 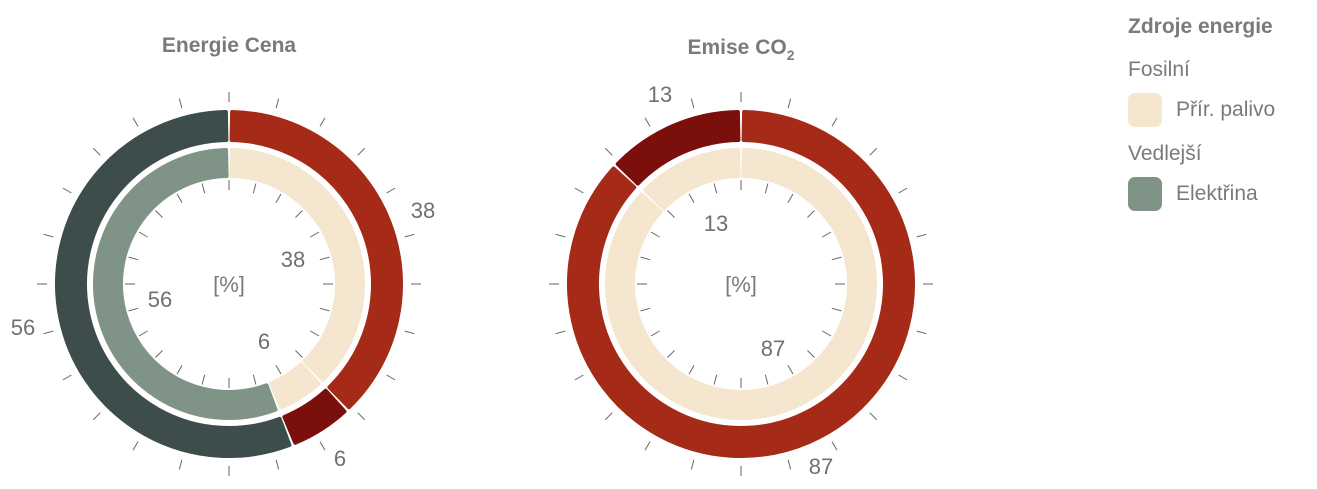 I want to click on inner-label-a: 38, so click(x=293, y=259).